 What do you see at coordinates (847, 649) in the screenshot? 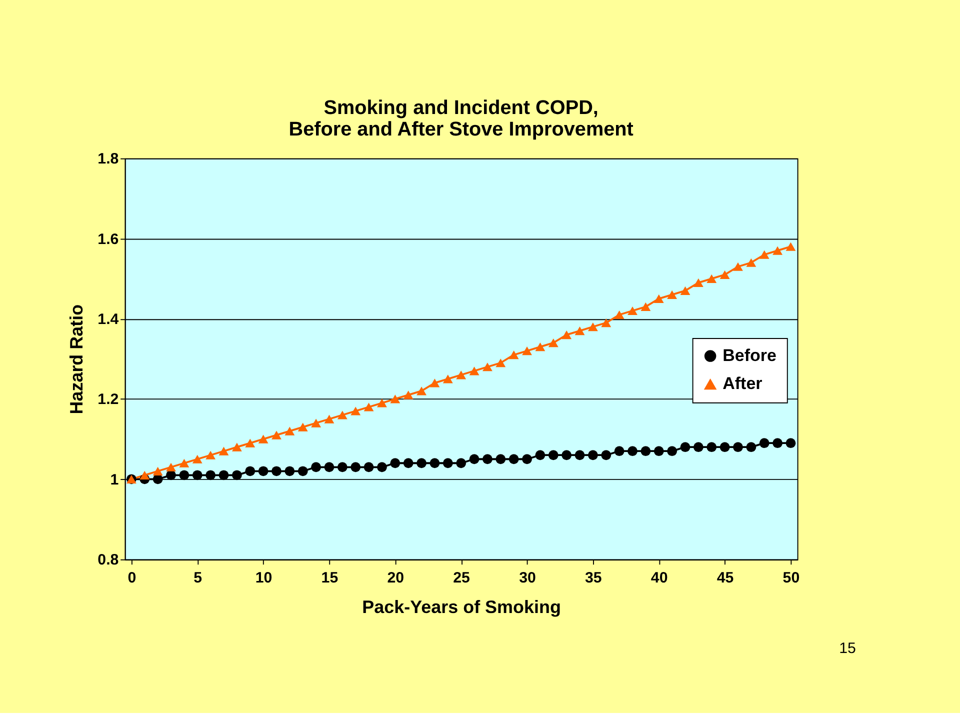
I see `text: 15` at bounding box center [847, 649].